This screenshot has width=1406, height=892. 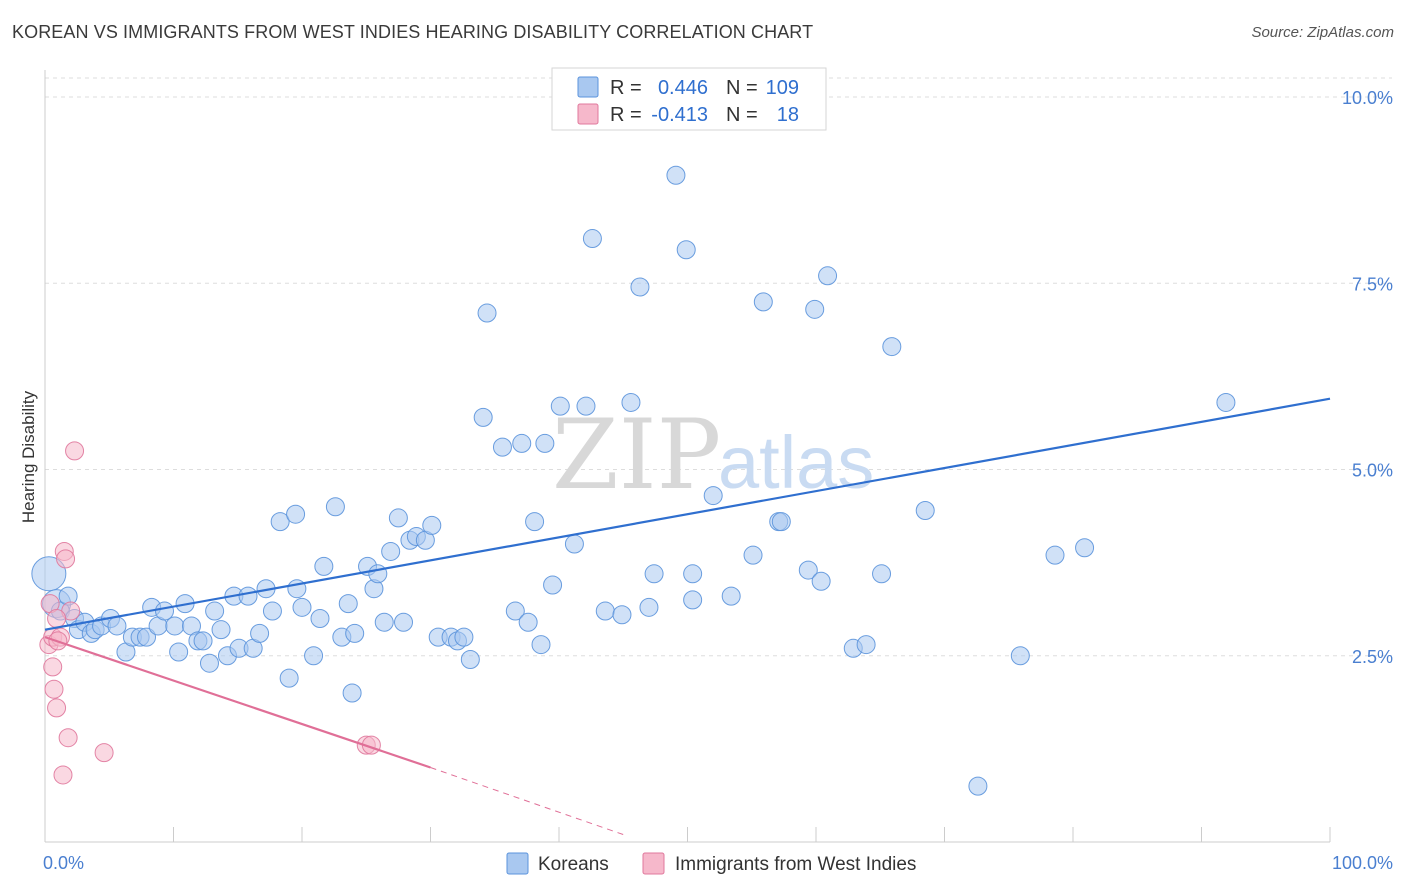 I want to click on legend: R = 0.446 N = 109 R = -0.413 N = 18, so click(x=689, y=99).